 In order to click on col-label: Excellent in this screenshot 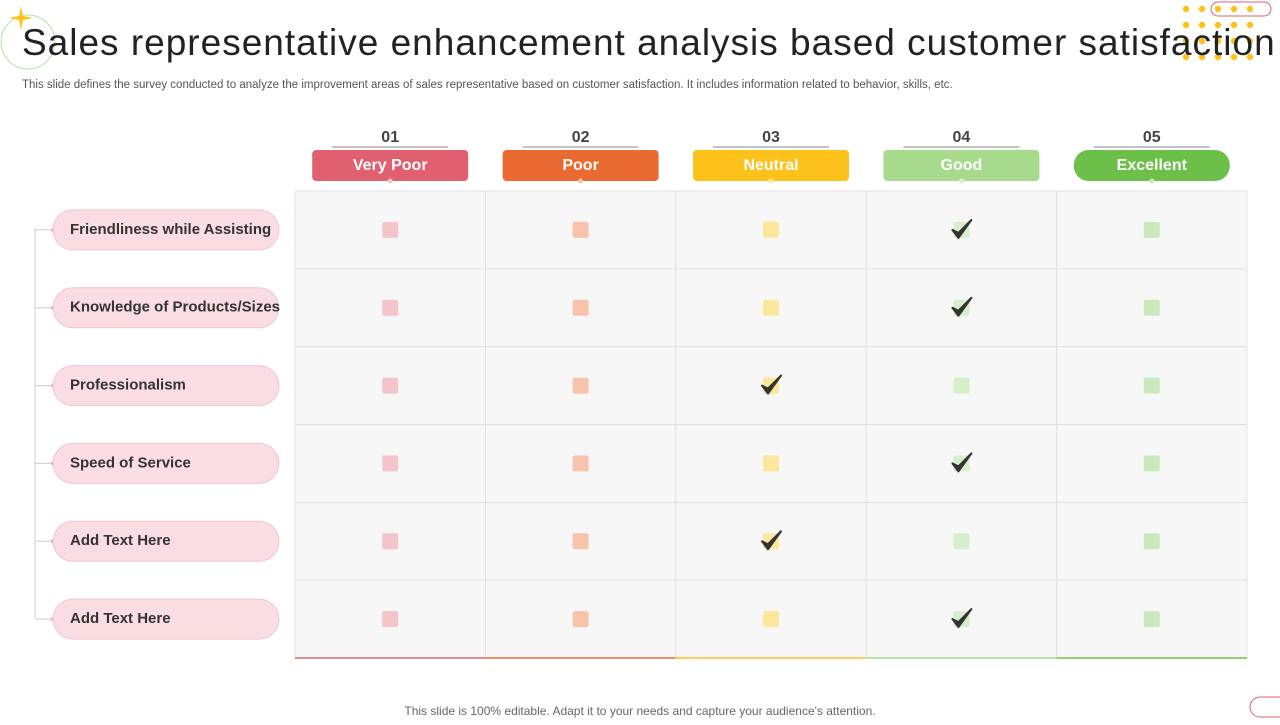, I will do `click(1152, 165)`.